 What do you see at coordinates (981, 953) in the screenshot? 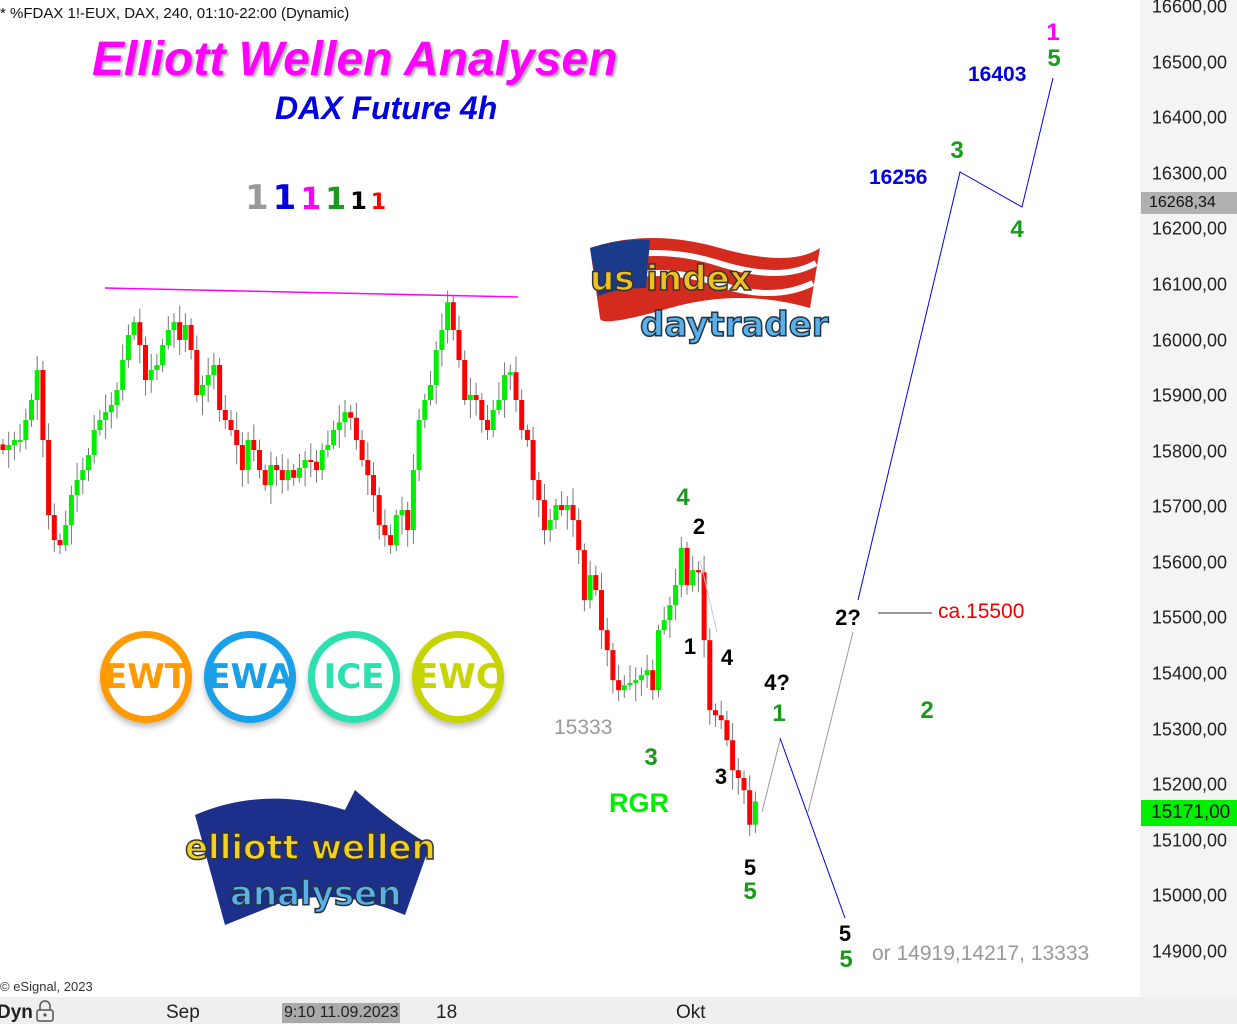
I see `targets-label: or 14919,14217, 13333` at bounding box center [981, 953].